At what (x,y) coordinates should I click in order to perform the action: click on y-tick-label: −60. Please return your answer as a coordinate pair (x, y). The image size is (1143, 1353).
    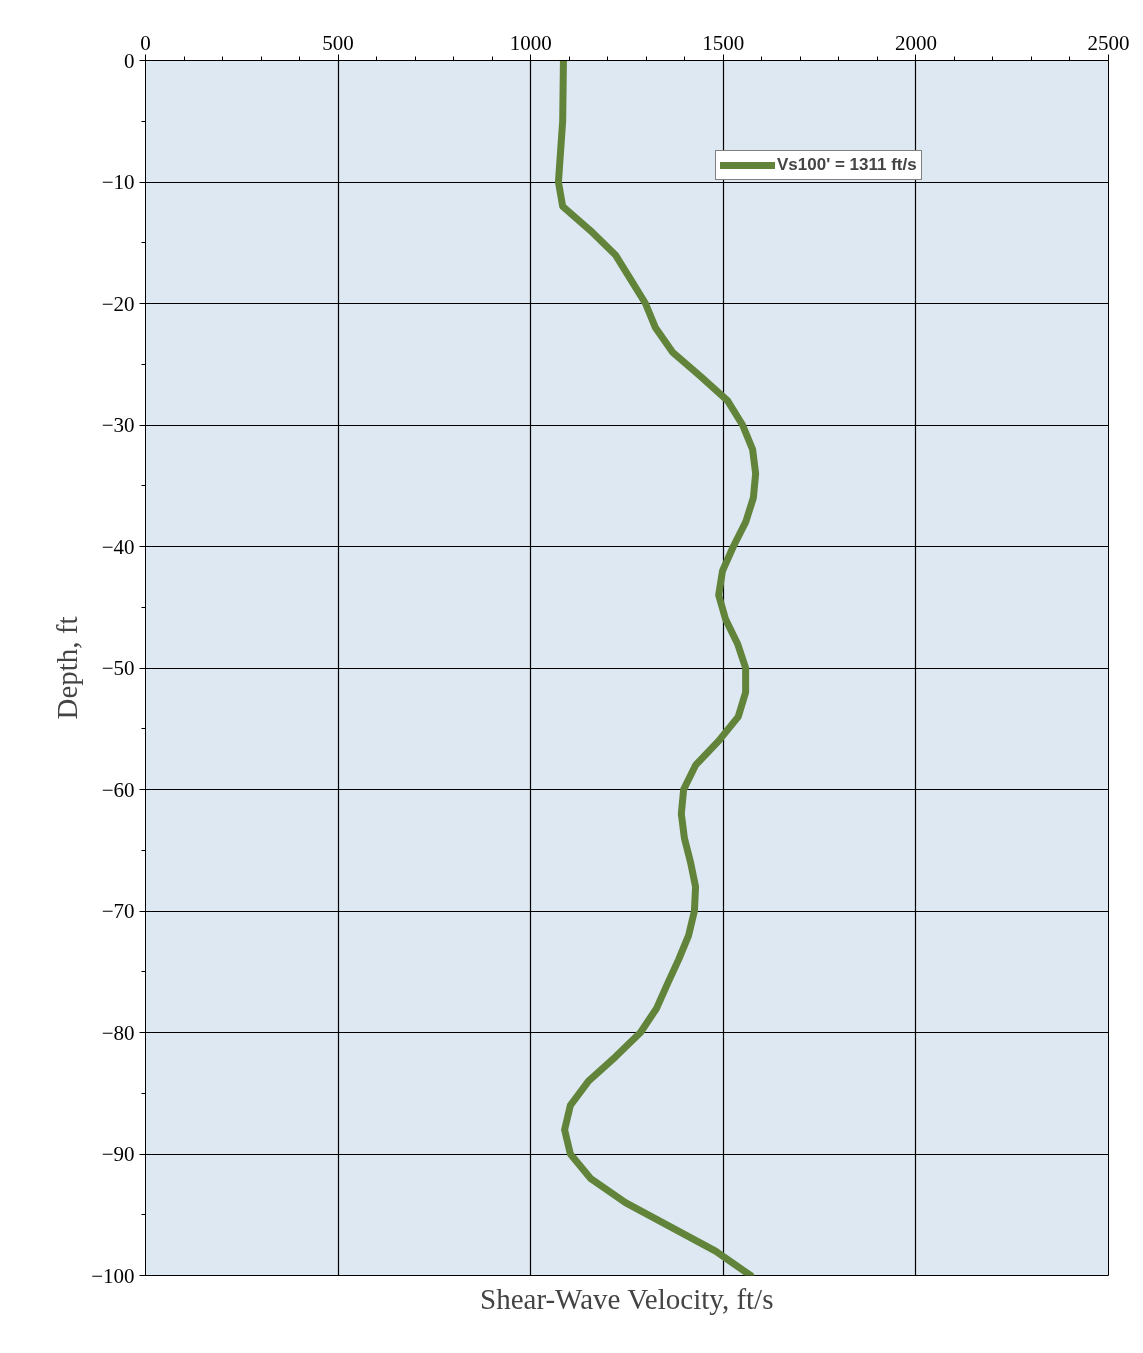
    Looking at the image, I should click on (118, 789).